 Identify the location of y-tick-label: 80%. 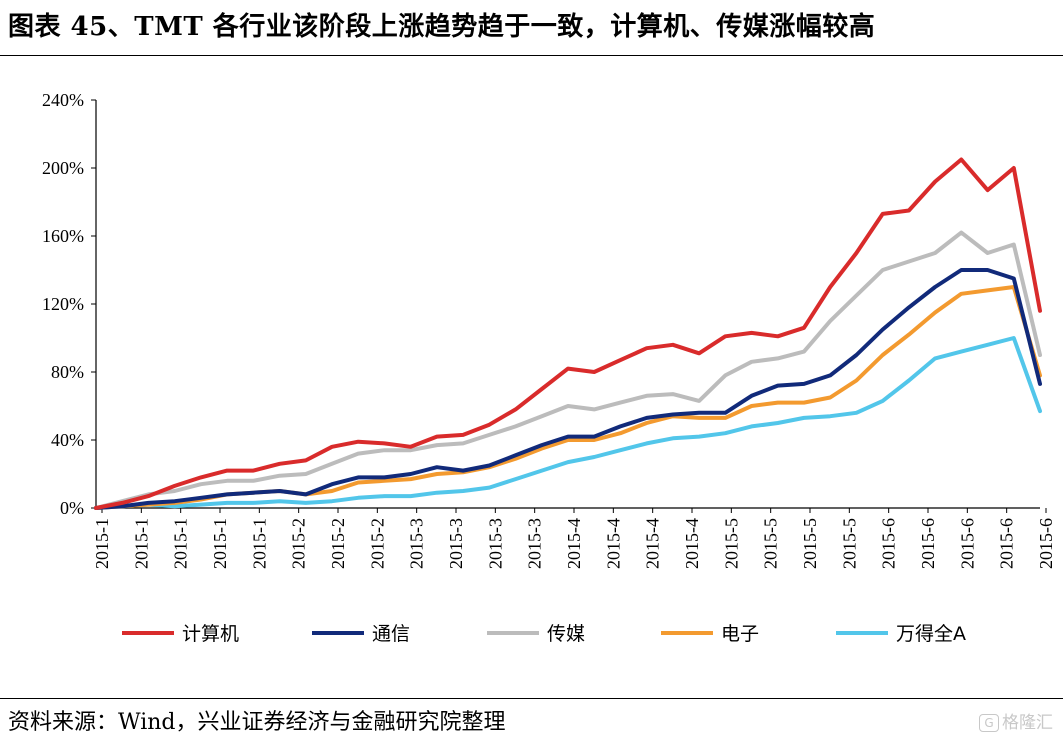
(67, 372).